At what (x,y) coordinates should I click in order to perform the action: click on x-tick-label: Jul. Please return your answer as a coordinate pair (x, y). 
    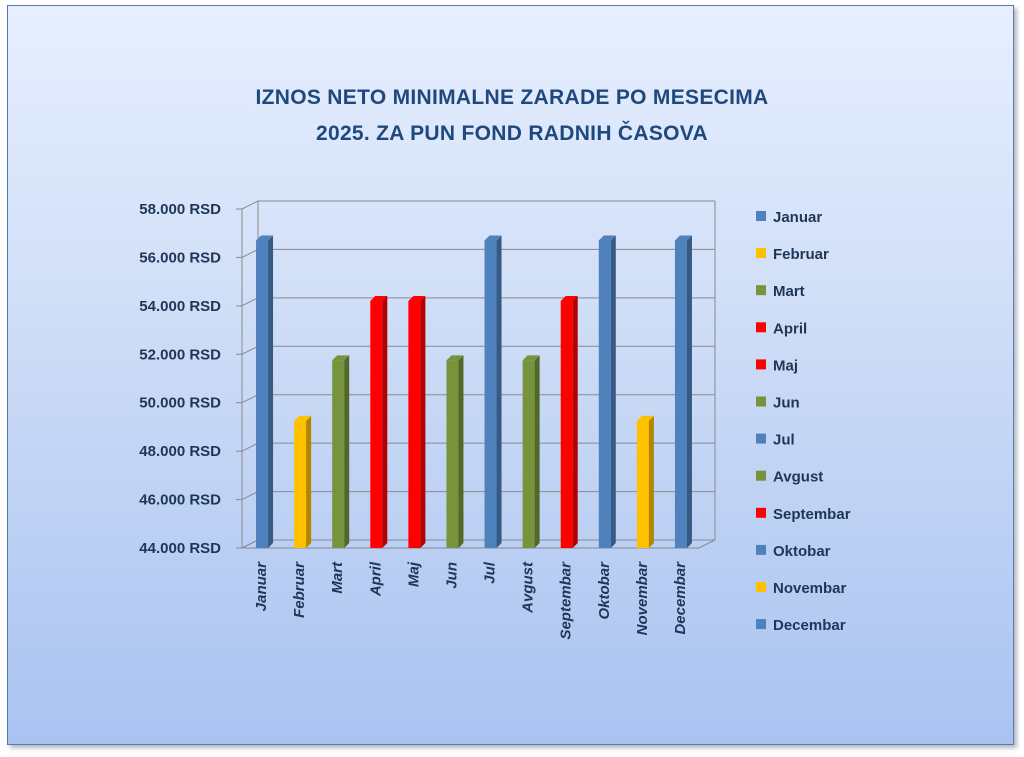
    Looking at the image, I should click on (490, 572).